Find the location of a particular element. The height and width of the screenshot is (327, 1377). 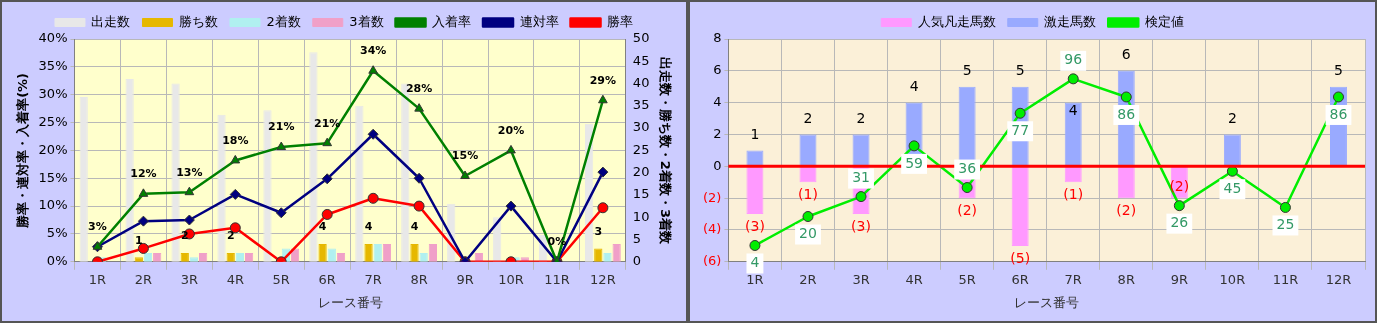

y-tick-label: 0% is located at coordinates (57, 261).